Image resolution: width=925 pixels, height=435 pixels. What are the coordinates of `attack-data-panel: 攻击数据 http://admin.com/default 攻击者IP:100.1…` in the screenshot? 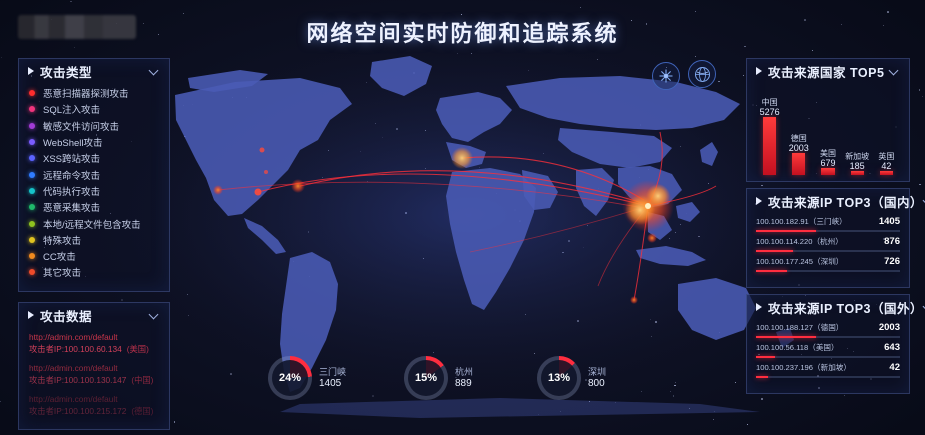 It's located at (94, 366).